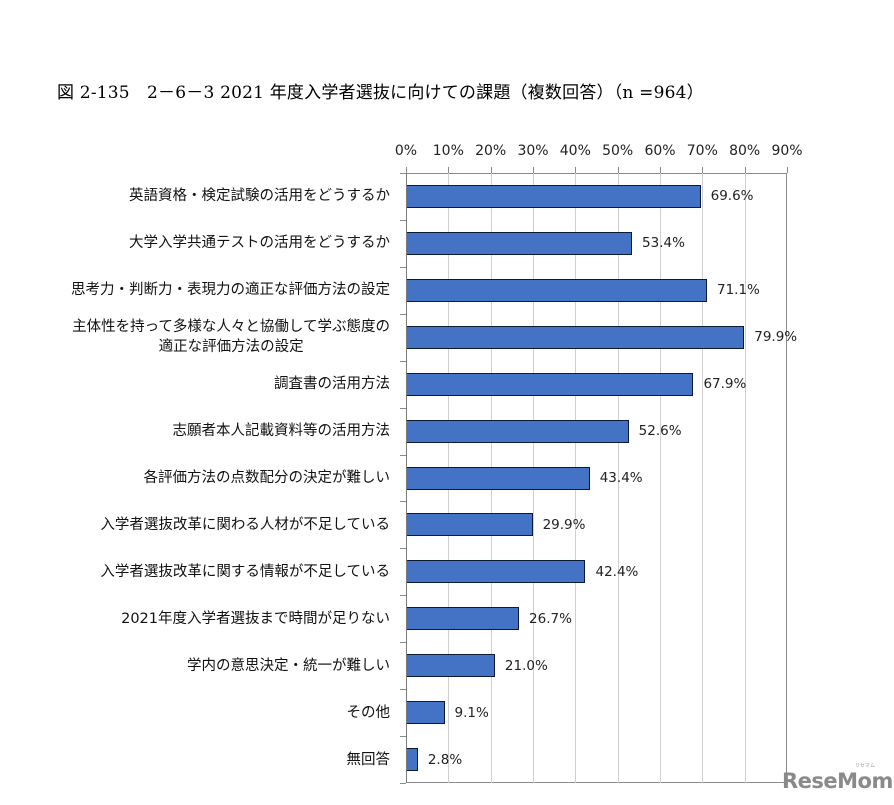 The image size is (894, 805). I want to click on category-label: その他, so click(368, 712).